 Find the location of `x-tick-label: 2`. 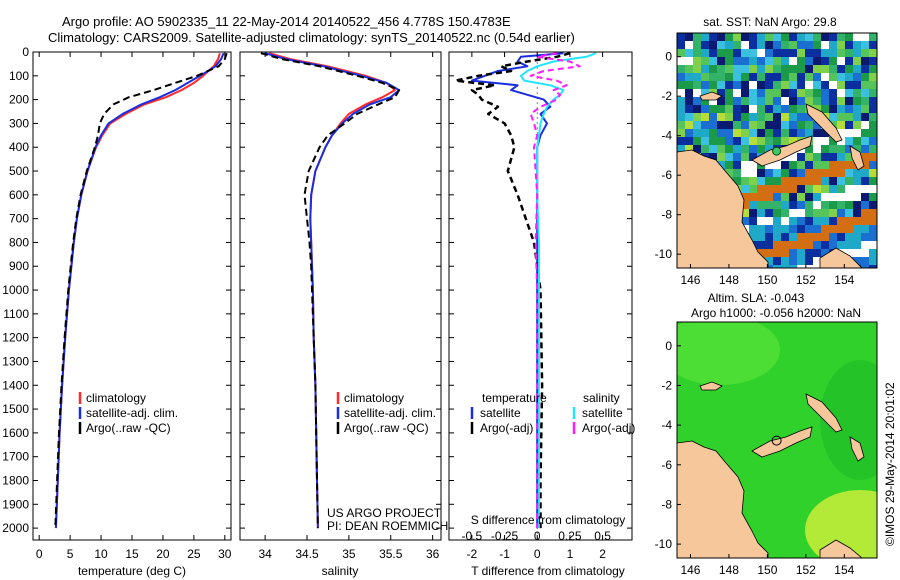

x-tick-label: 2 is located at coordinates (602, 554).